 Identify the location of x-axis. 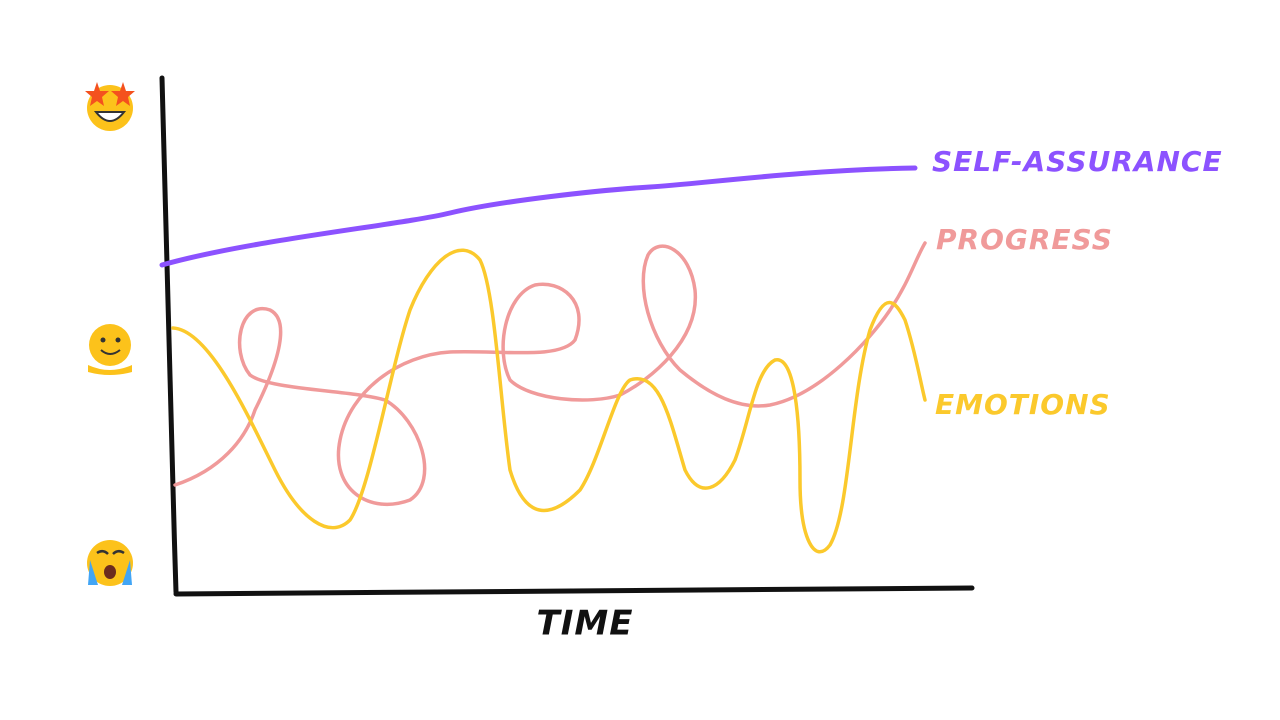
(574, 591).